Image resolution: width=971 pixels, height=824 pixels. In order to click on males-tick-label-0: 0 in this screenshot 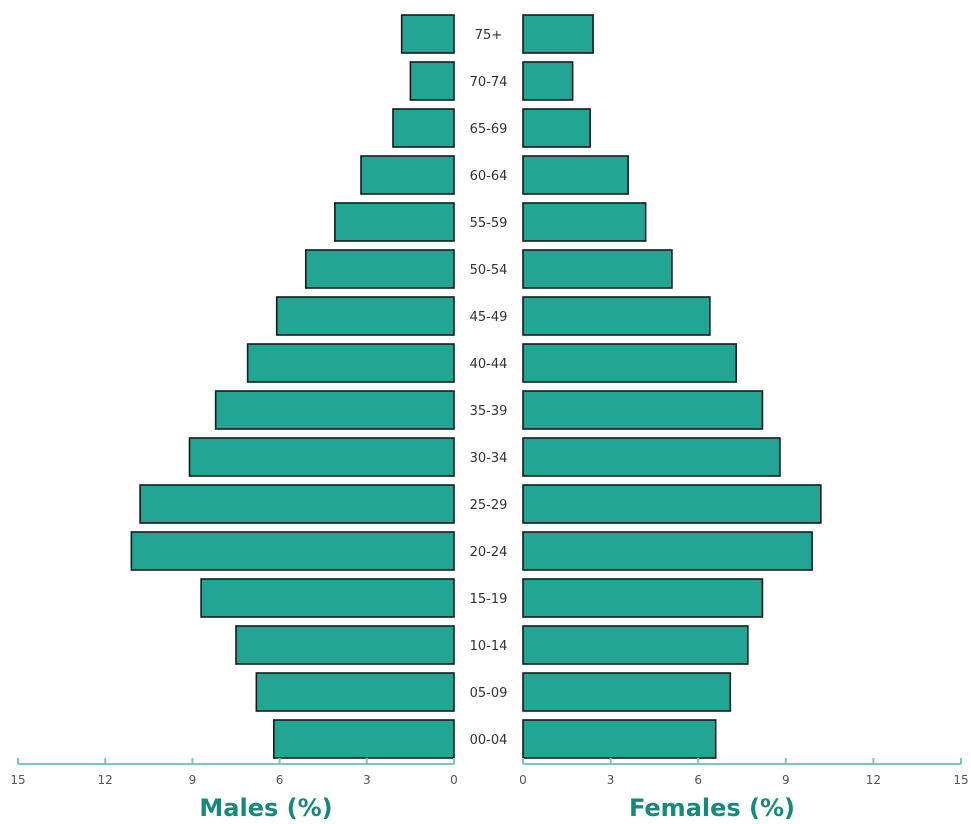, I will do `click(454, 780)`.